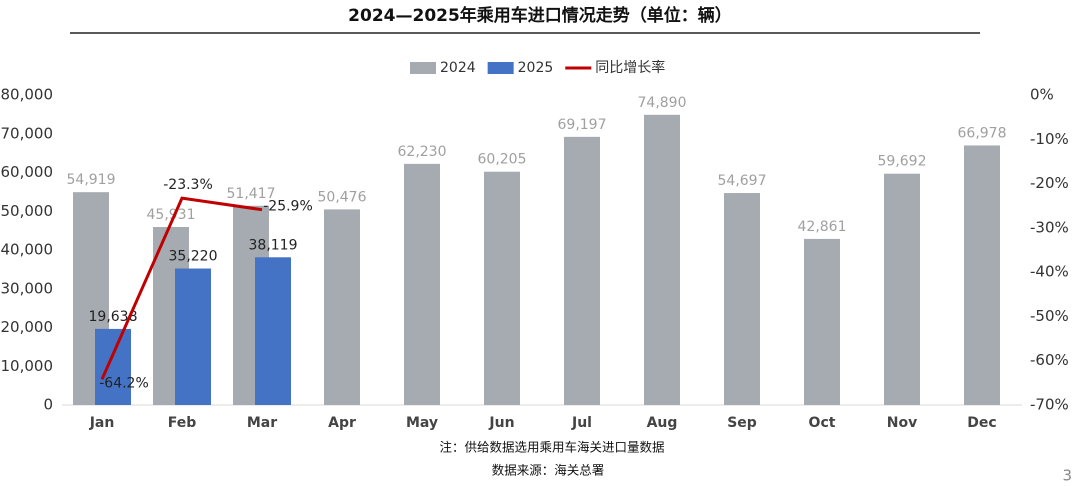 This screenshot has width=1080, height=486. I want to click on x-tick-label: Sep, so click(742, 423).